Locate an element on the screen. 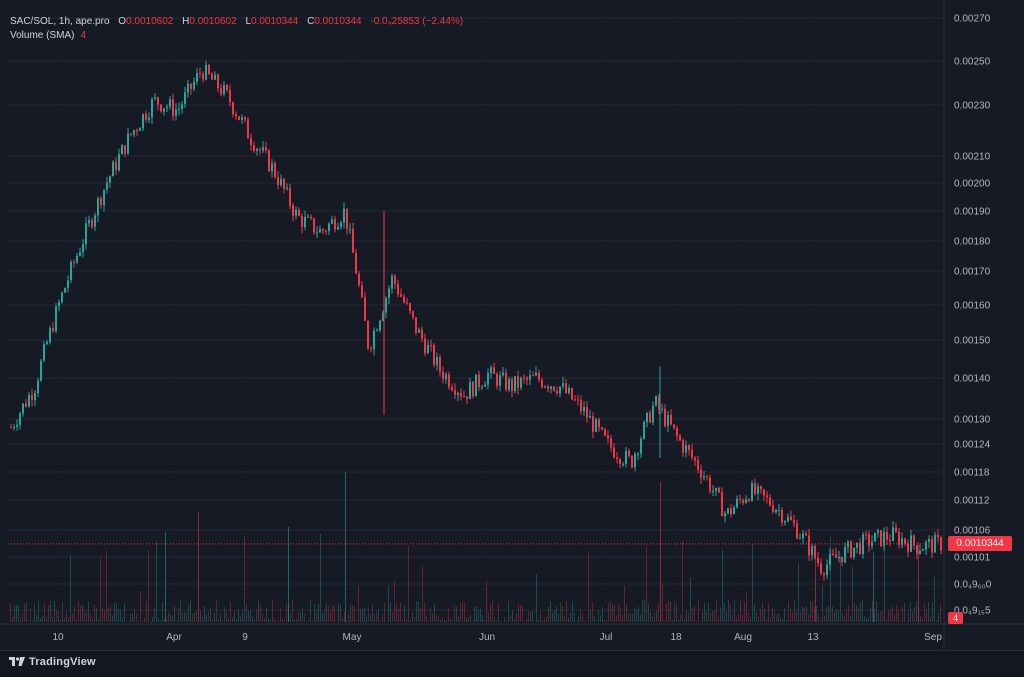  symbol-name: SAC/SOL, 1h, ape.pro is located at coordinates (60, 21).